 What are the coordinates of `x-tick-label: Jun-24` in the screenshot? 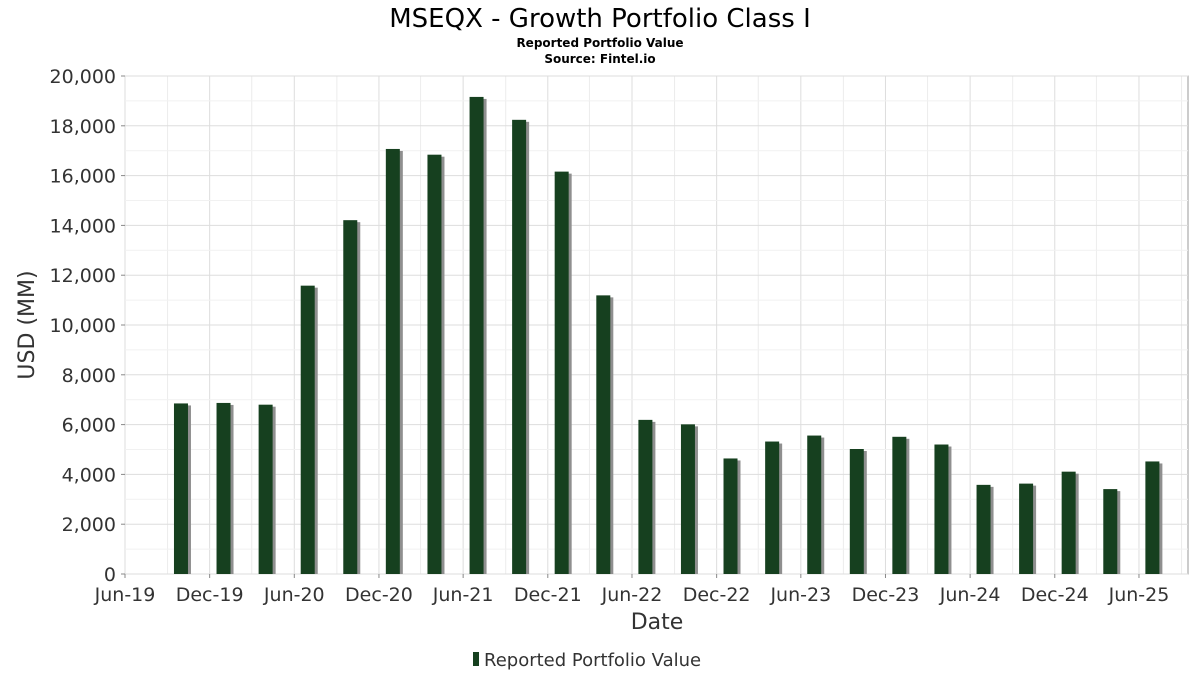 It's located at (970, 595).